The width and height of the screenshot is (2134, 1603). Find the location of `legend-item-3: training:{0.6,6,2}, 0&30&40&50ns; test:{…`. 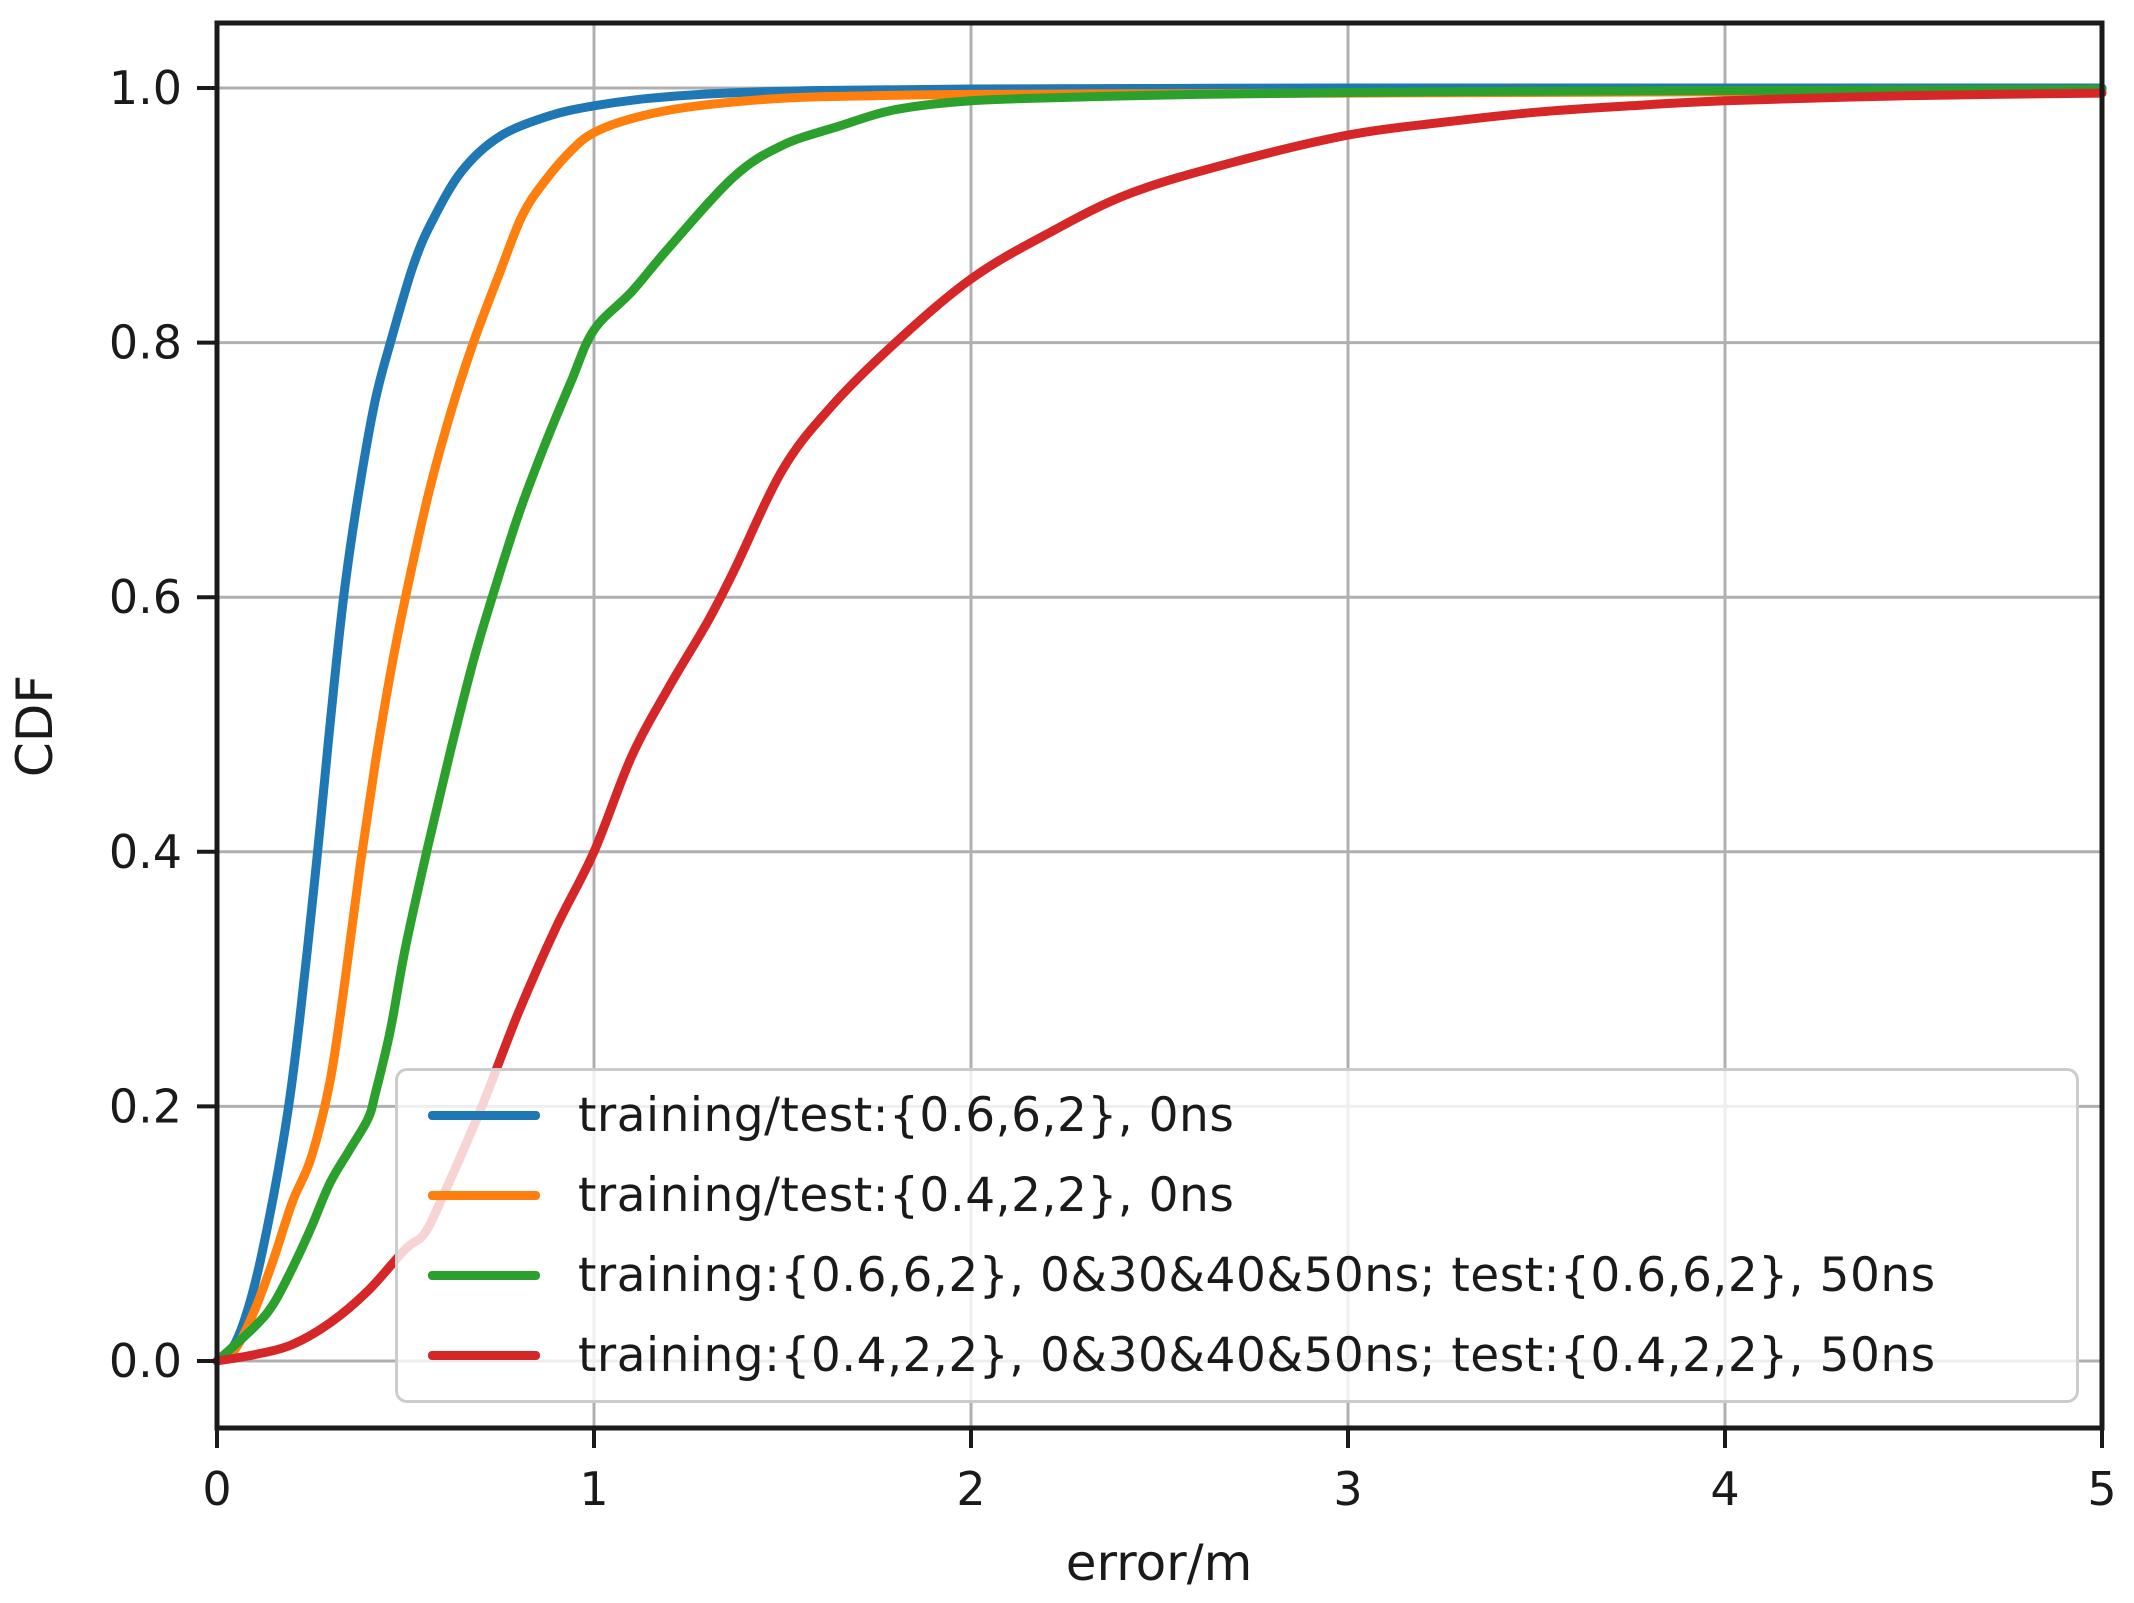

legend-item-3: training:{0.6,6,2}, 0&30&40&50ns; test:{… is located at coordinates (1237, 1275).